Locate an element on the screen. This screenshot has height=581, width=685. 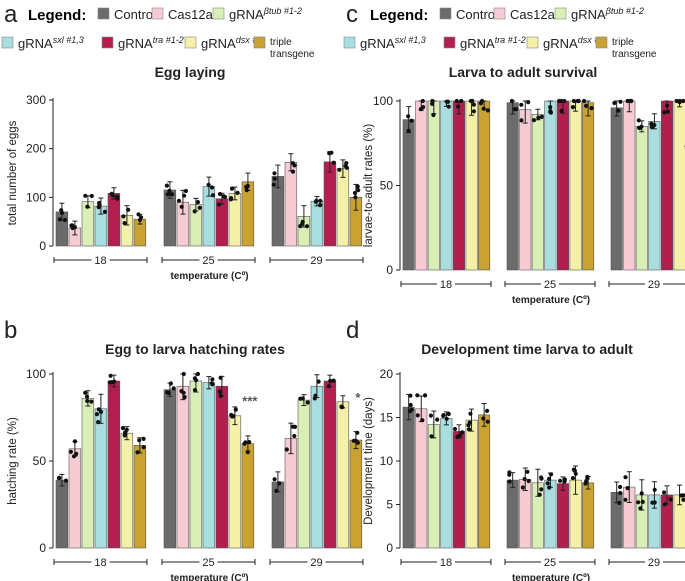
legend-entry-label: gRNAβtub #1-2 is located at coordinates (265, 14).